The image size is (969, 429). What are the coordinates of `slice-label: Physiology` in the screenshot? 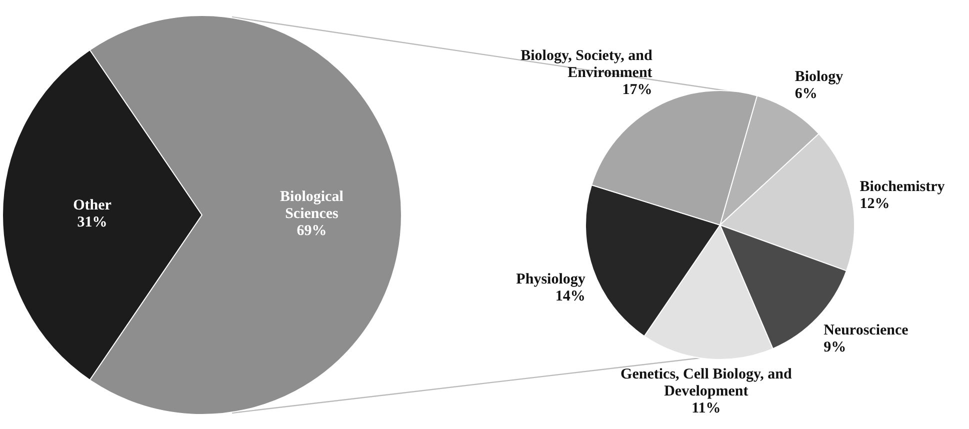 It's located at (551, 279).